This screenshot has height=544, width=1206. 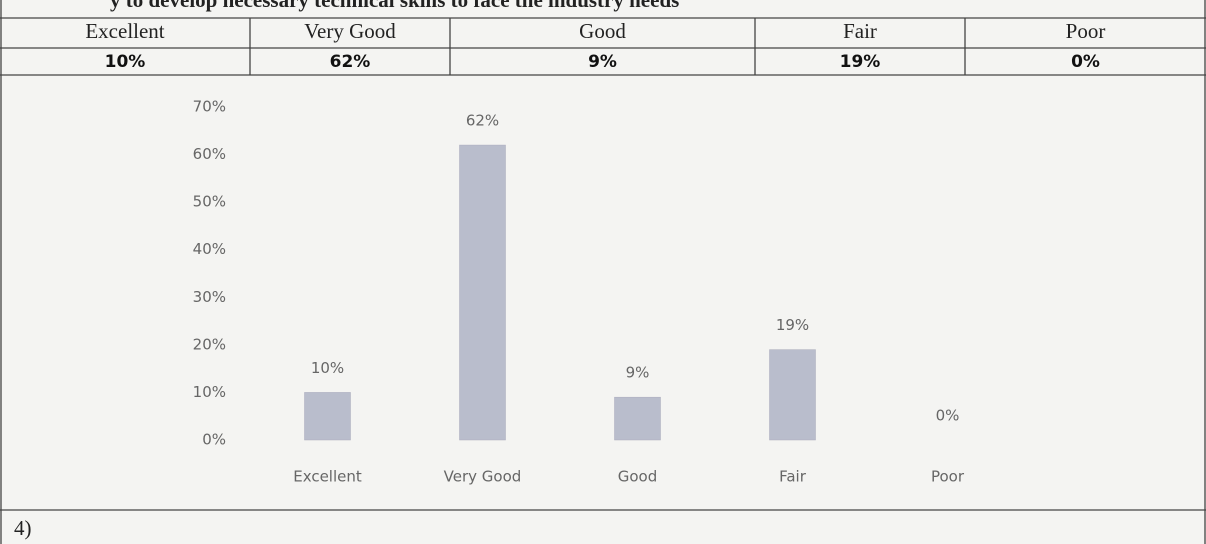 I want to click on y-tick-label: 0%, so click(x=214, y=440).